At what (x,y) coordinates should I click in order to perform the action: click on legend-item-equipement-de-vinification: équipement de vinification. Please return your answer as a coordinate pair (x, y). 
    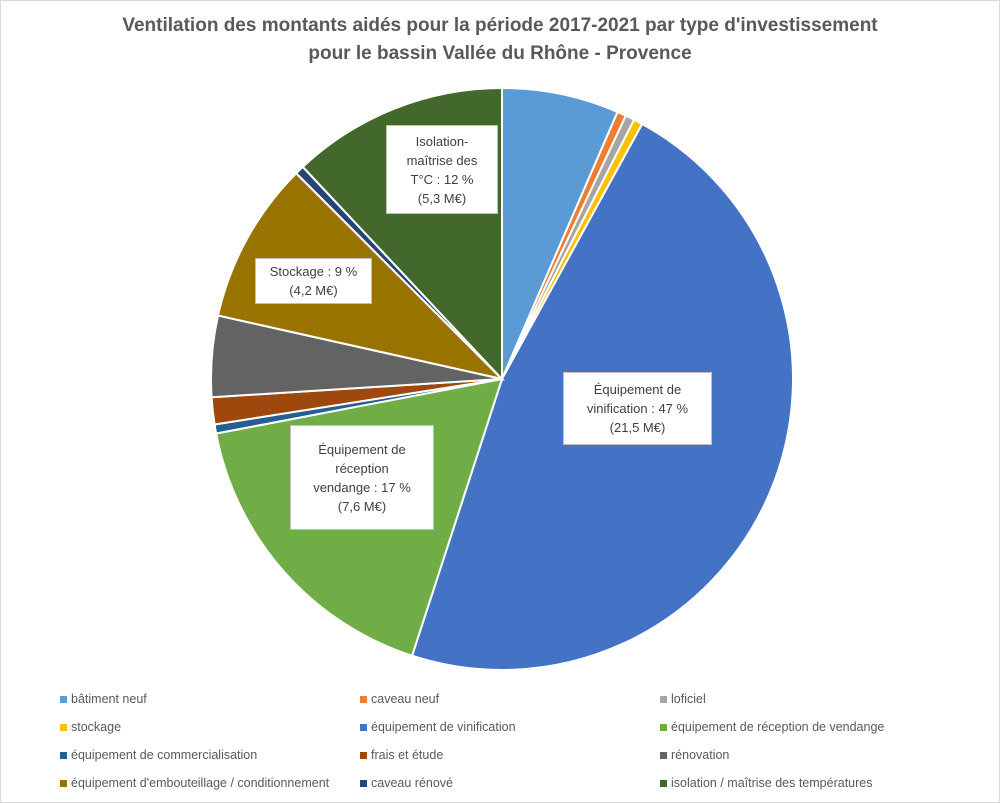
    Looking at the image, I should click on (510, 727).